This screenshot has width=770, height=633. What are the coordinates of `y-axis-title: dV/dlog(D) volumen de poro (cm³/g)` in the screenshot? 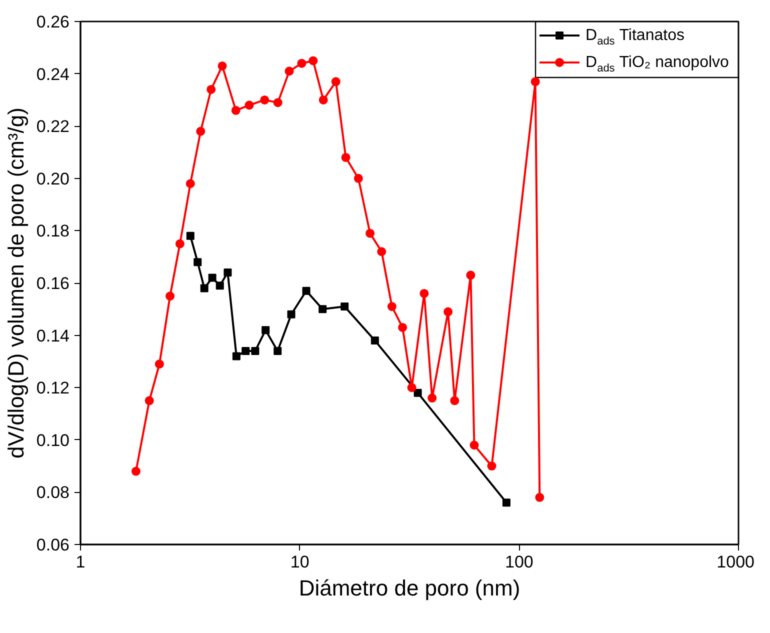 It's located at (15, 283).